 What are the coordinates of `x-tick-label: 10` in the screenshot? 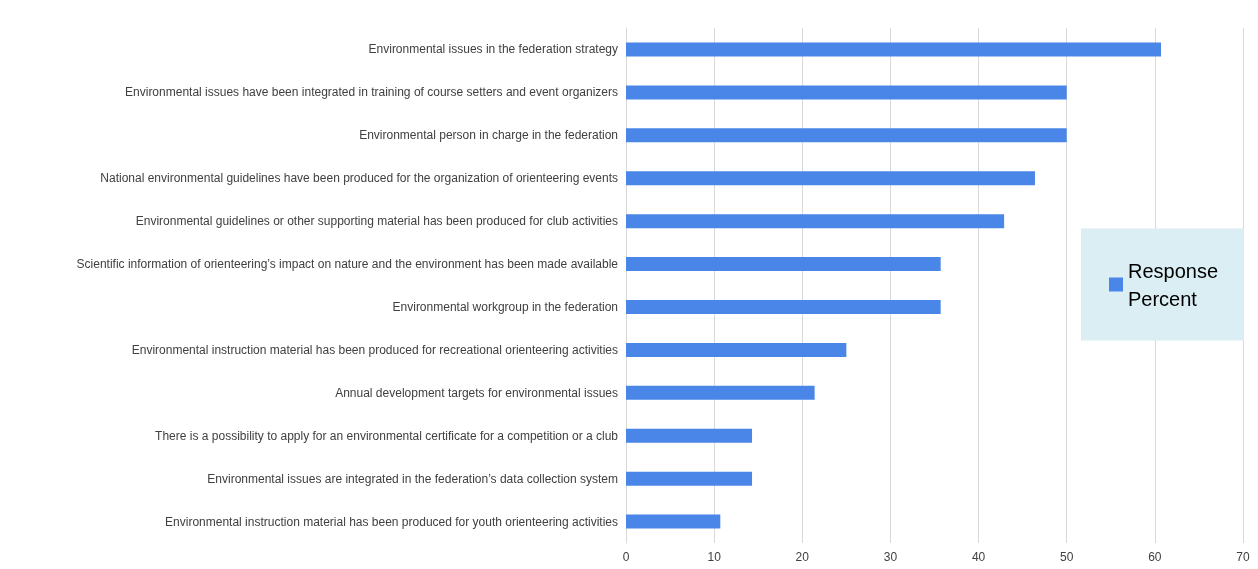 It's located at (714, 557).